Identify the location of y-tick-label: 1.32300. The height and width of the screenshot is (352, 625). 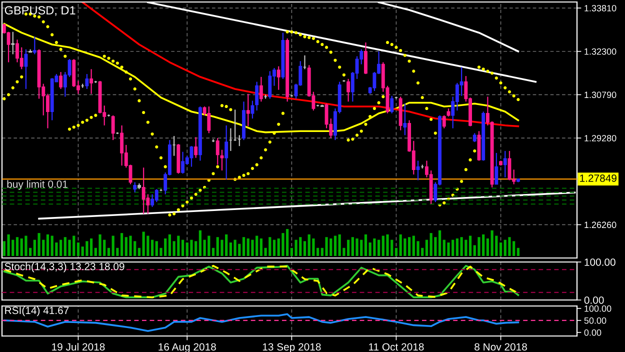
(600, 51).